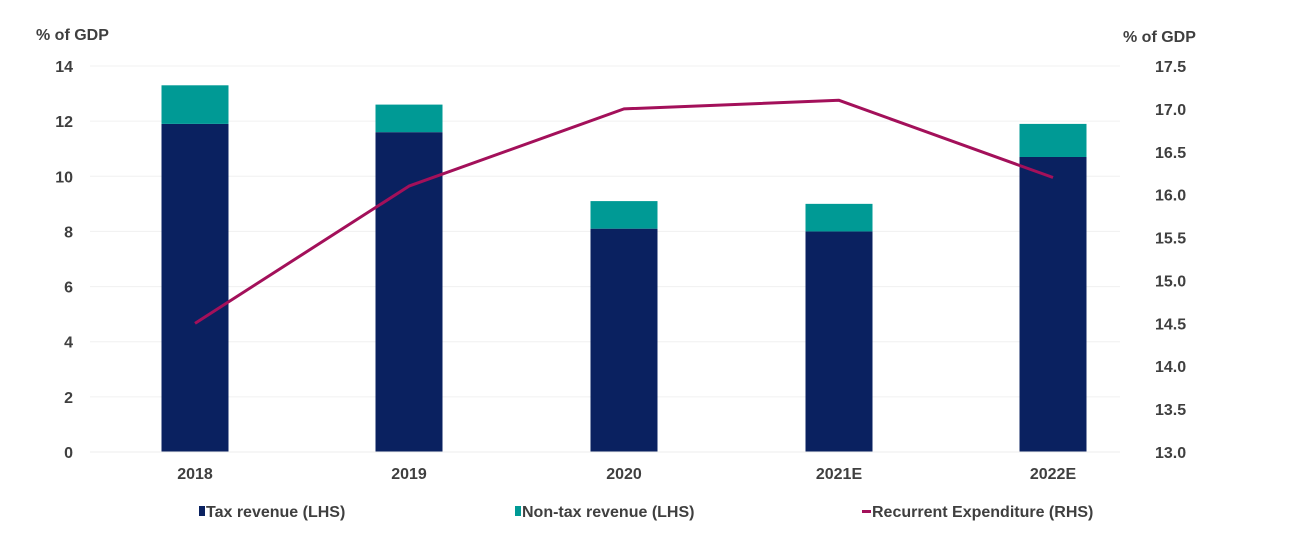 This screenshot has height=550, width=1290. What do you see at coordinates (1170, 281) in the screenshot?
I see `right-tick-label: 15.0` at bounding box center [1170, 281].